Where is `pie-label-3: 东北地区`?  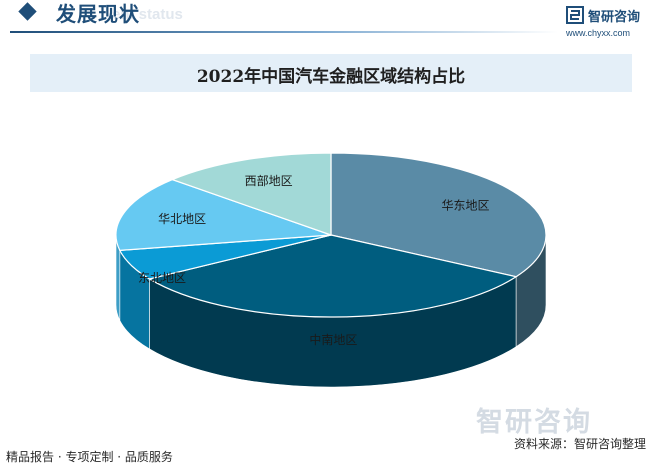
pie-label-3: 东北地区 is located at coordinates (162, 278).